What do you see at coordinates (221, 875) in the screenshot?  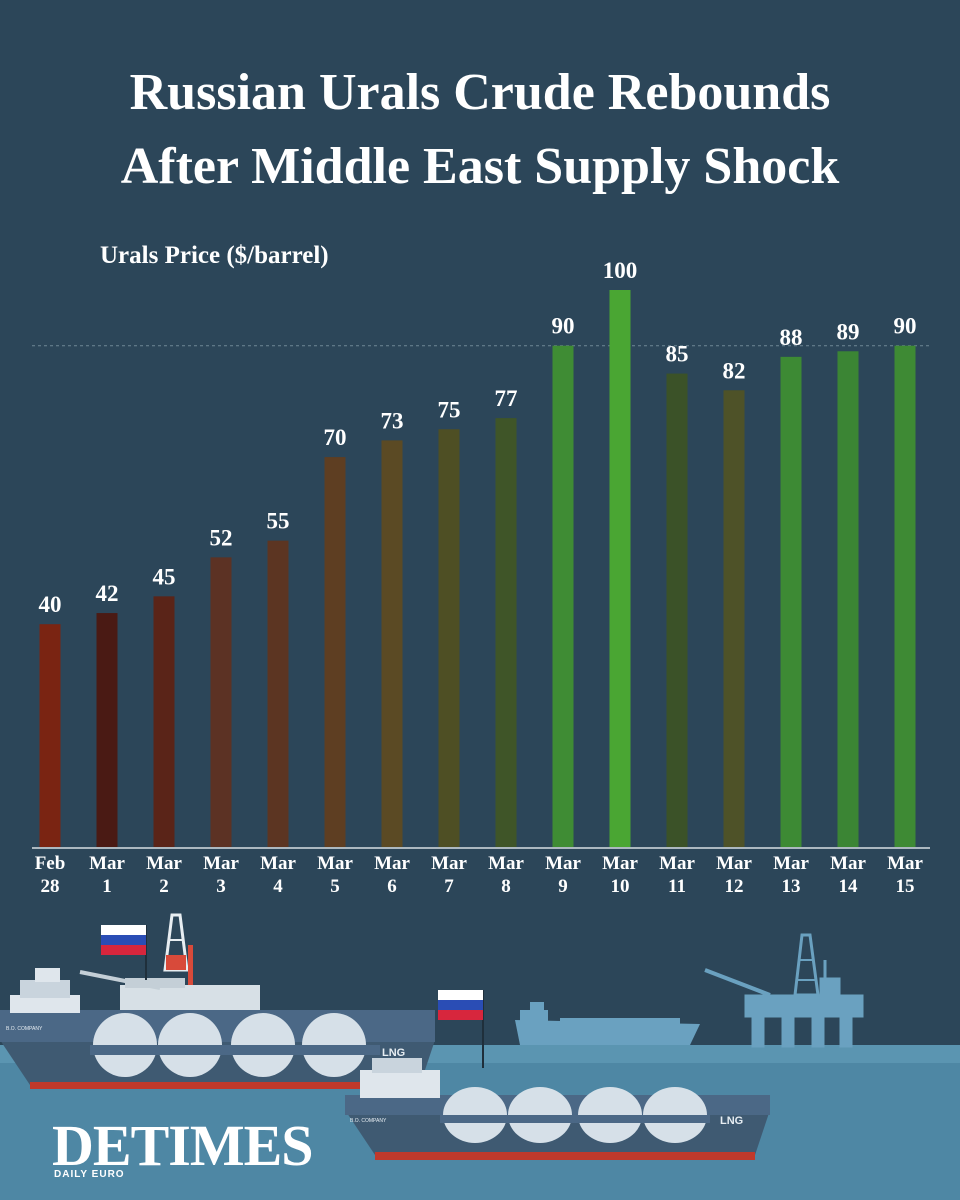 I see `x-tick-label-3: Mar 3` at bounding box center [221, 875].